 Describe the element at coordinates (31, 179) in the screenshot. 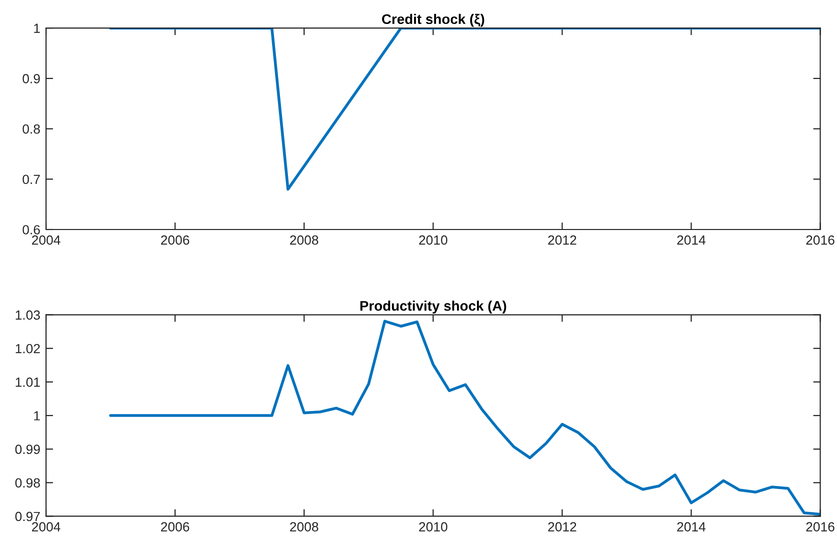

I see `y-tick-label: 0.7` at that location.